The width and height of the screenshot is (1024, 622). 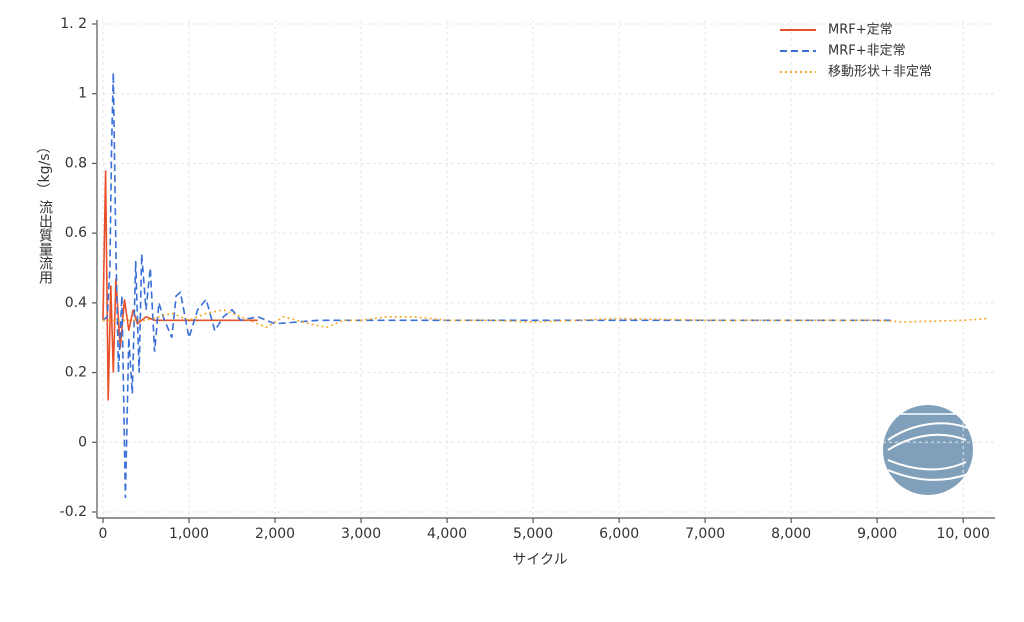 What do you see at coordinates (73, 512) in the screenshot?
I see `y-tick-label: -0.2` at bounding box center [73, 512].